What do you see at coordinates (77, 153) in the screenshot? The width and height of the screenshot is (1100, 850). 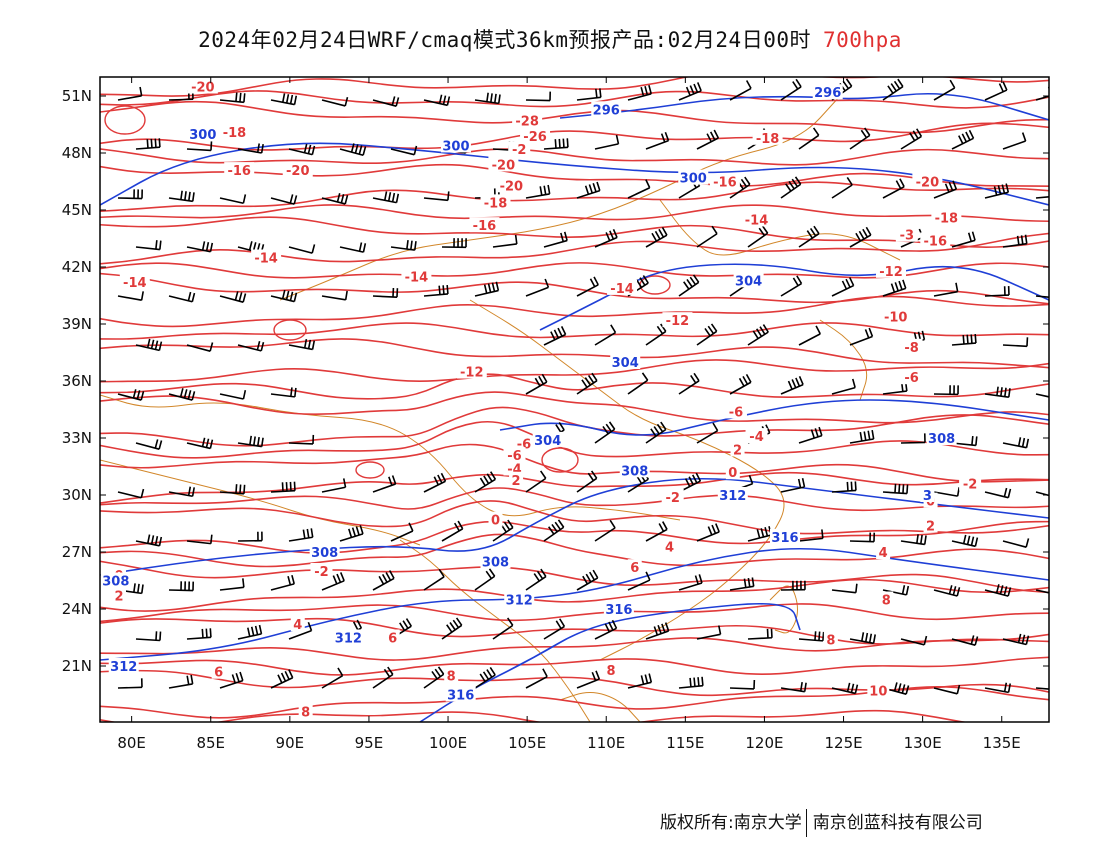 I see `lat-tick-label: 48N` at bounding box center [77, 153].